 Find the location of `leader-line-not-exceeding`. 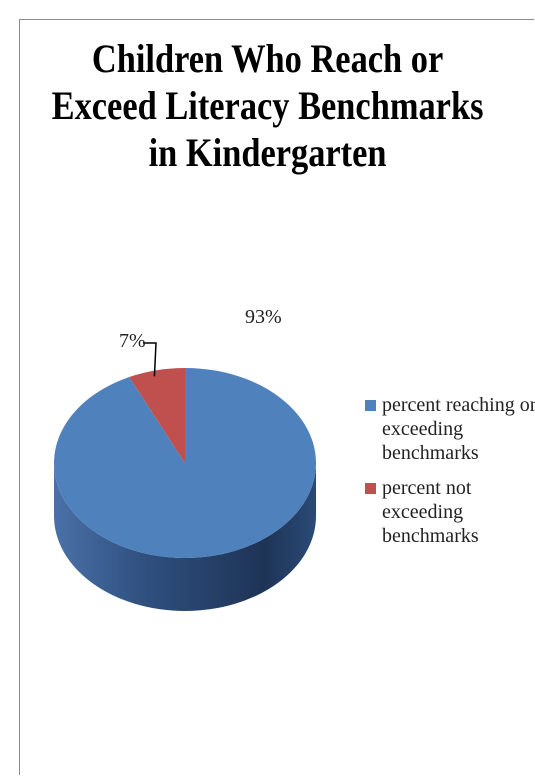

leader-line-not-exceeding is located at coordinates (150, 359).